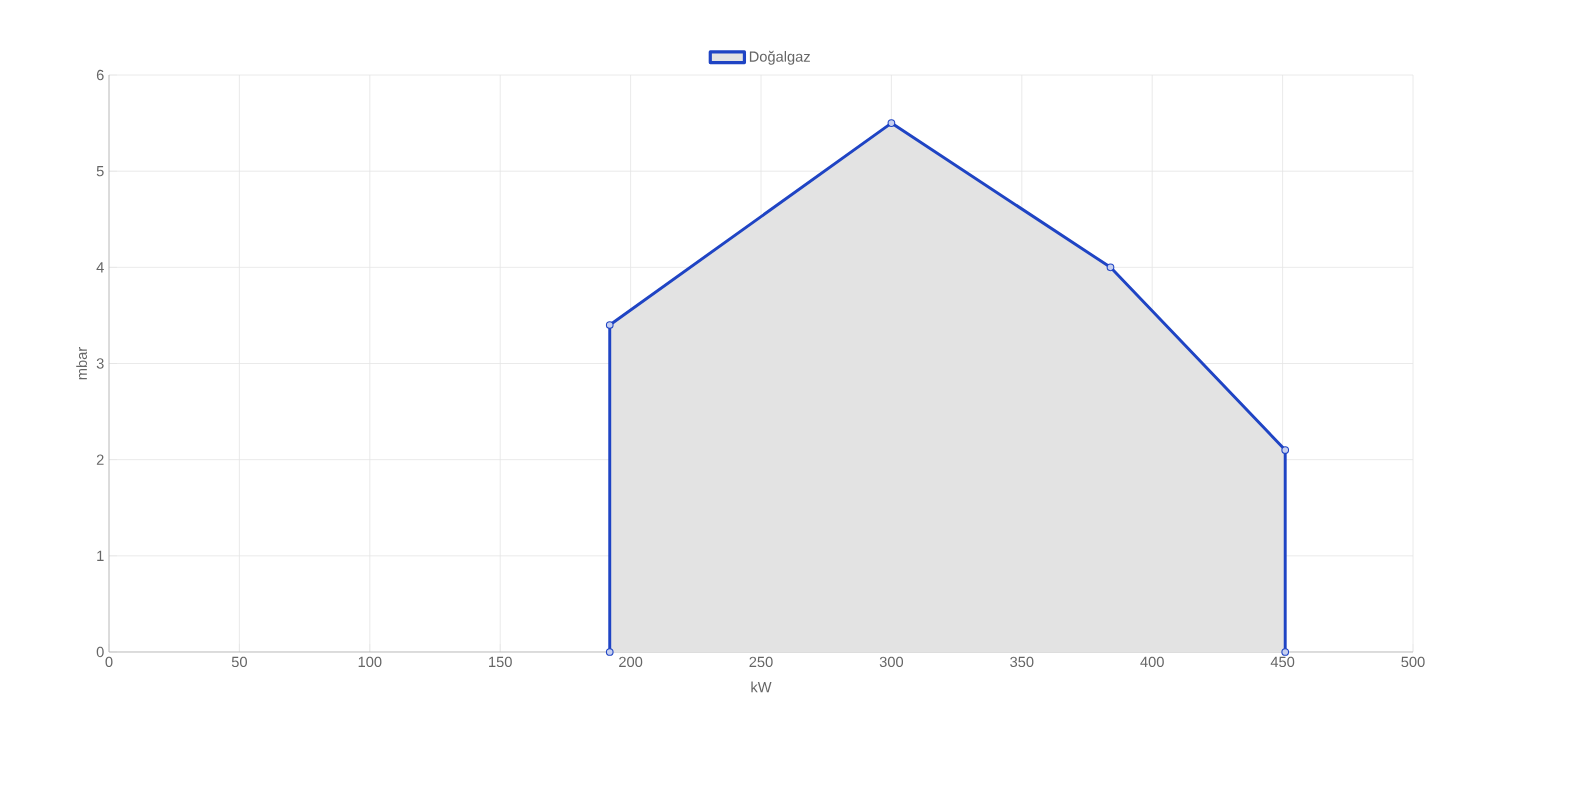  What do you see at coordinates (1282, 662) in the screenshot?
I see `x-tick-label: 450` at bounding box center [1282, 662].